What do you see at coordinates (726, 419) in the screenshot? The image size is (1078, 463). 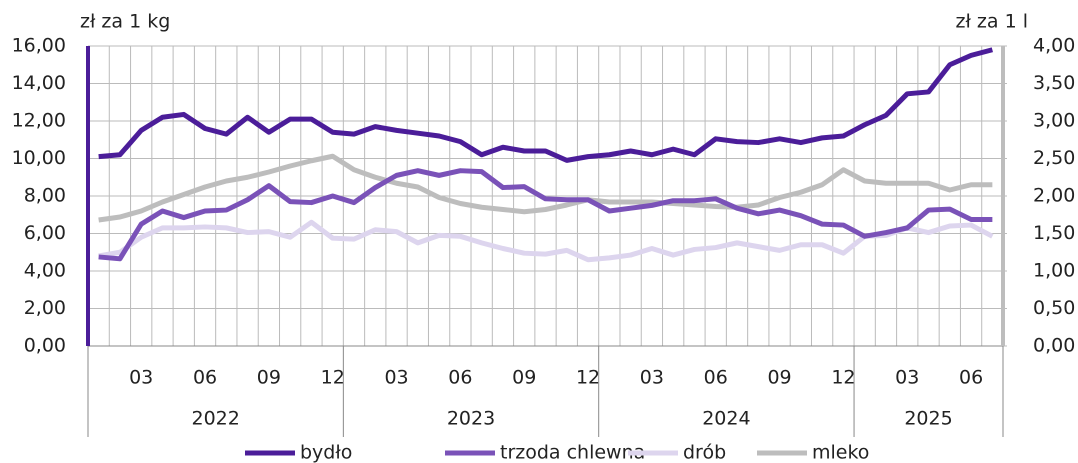 I see `year-label: 2024` at bounding box center [726, 419].